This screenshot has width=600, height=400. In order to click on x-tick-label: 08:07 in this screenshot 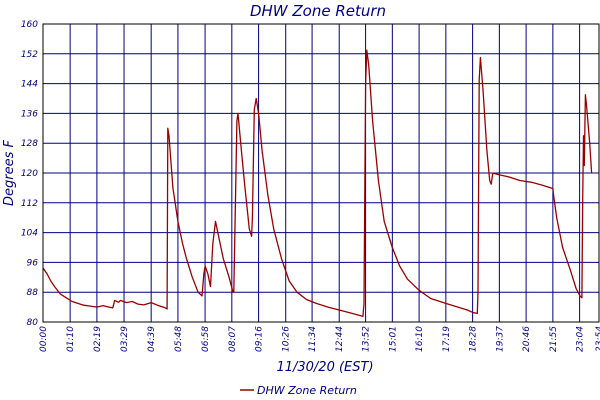, I will do `click(233, 339)`.